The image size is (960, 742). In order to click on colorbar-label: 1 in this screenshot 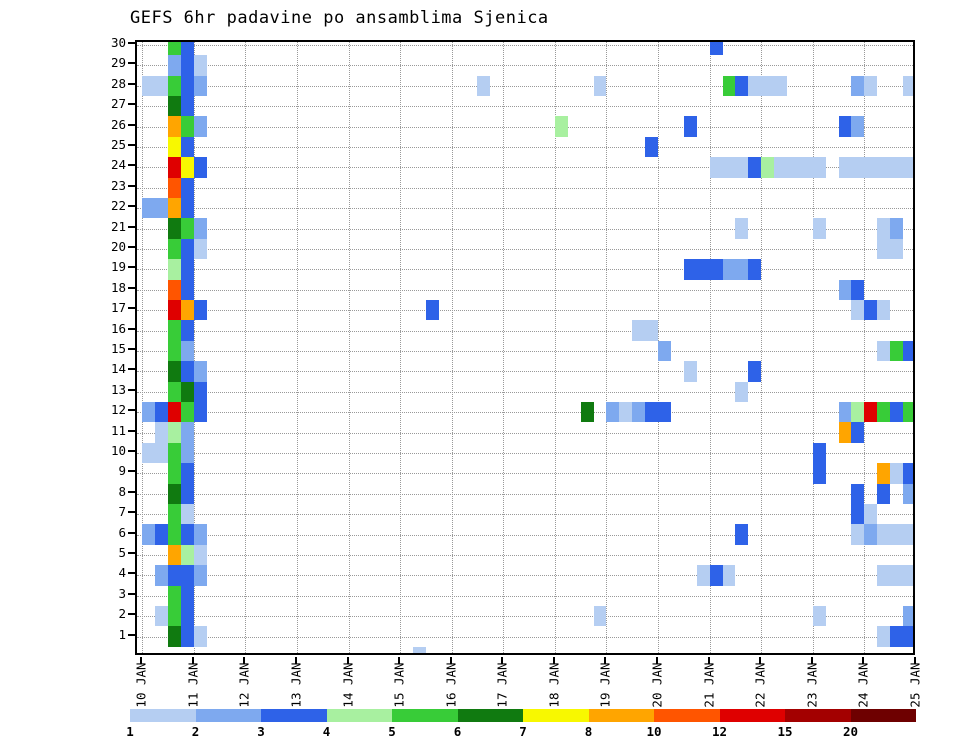, I will do `click(130, 731)`.